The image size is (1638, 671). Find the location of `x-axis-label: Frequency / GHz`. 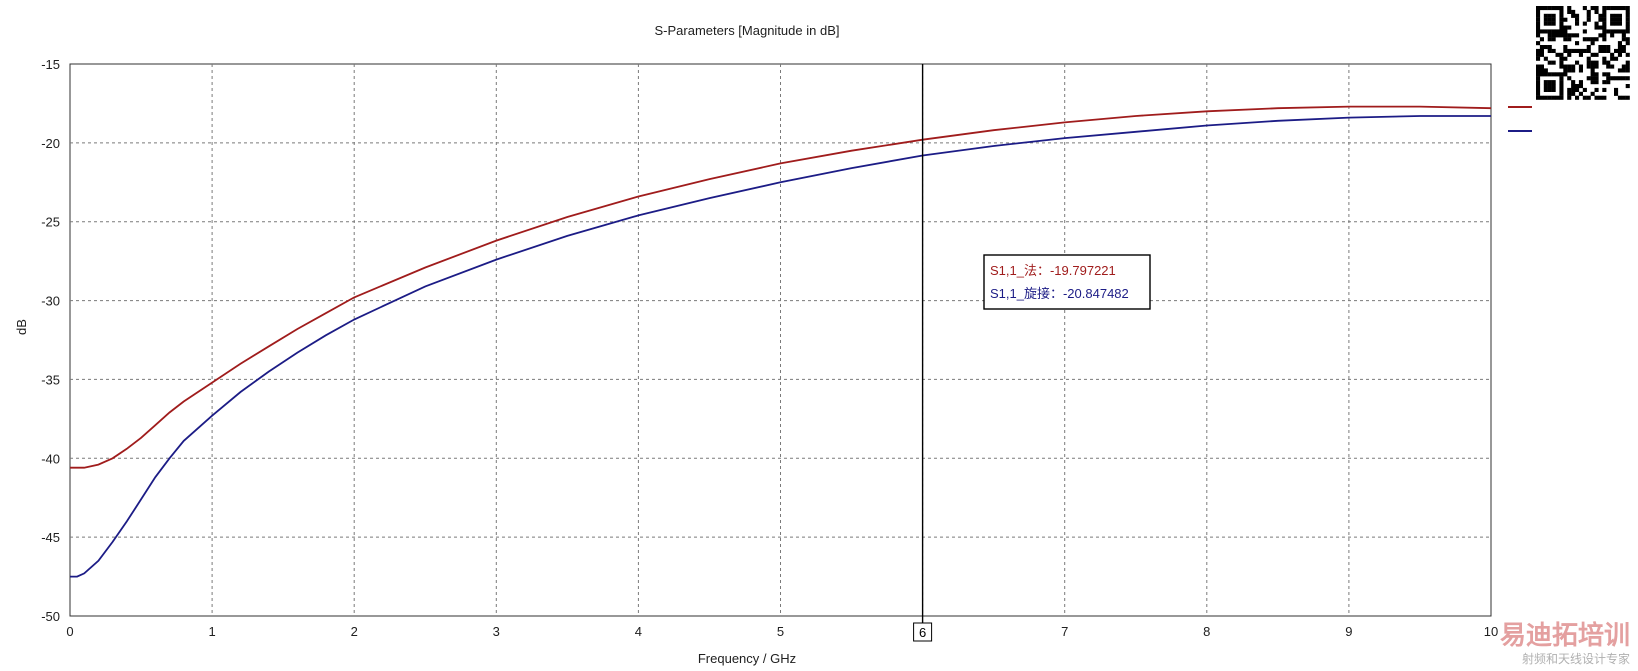

x-axis-label: Frequency / GHz is located at coordinates (747, 658).